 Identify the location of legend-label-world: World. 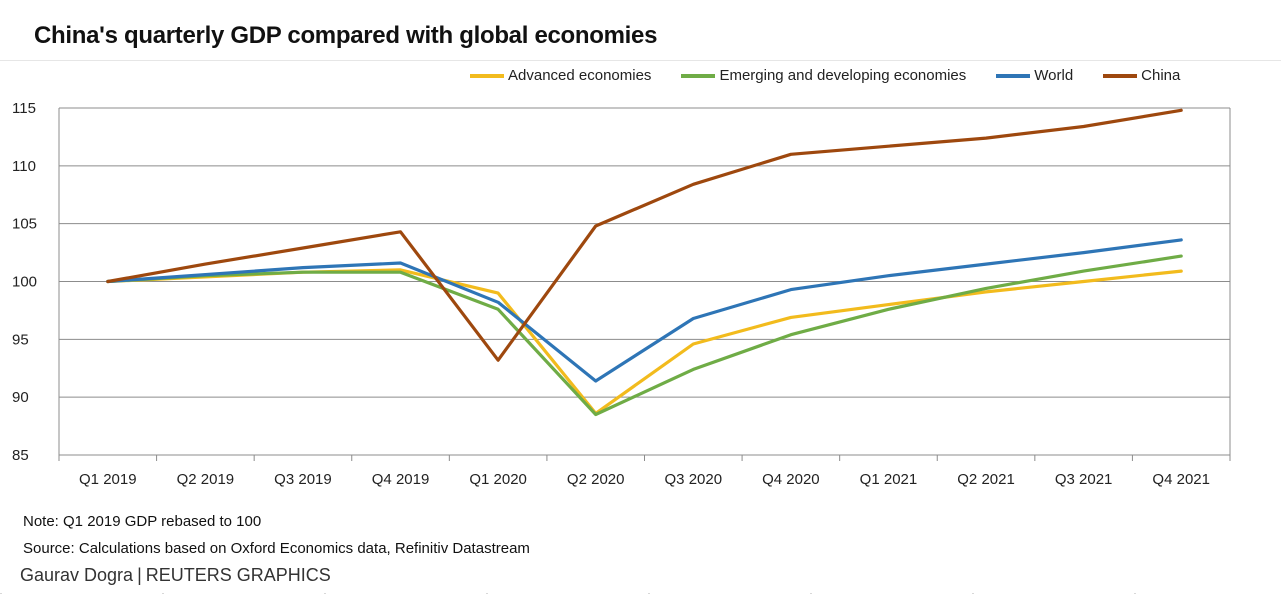
(1054, 75).